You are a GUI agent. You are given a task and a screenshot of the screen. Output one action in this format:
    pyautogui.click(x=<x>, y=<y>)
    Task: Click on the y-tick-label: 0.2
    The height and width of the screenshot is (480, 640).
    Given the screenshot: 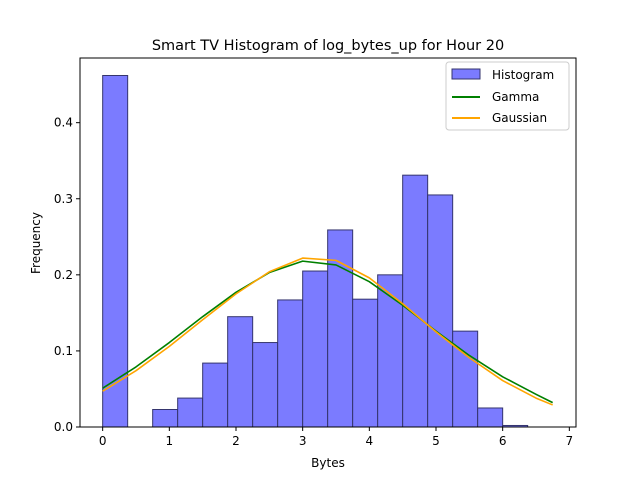 What is the action you would take?
    pyautogui.click(x=63, y=275)
    